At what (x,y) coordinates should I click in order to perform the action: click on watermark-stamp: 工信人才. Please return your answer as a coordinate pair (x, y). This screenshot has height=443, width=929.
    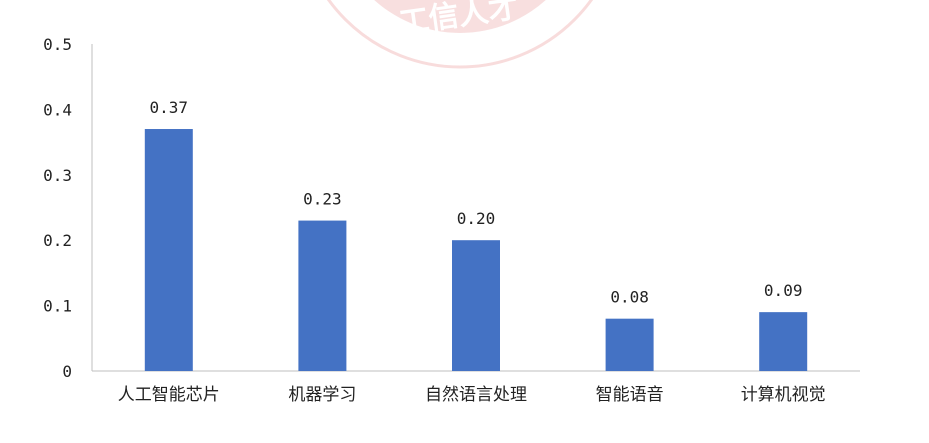
    Looking at the image, I should click on (460, 34).